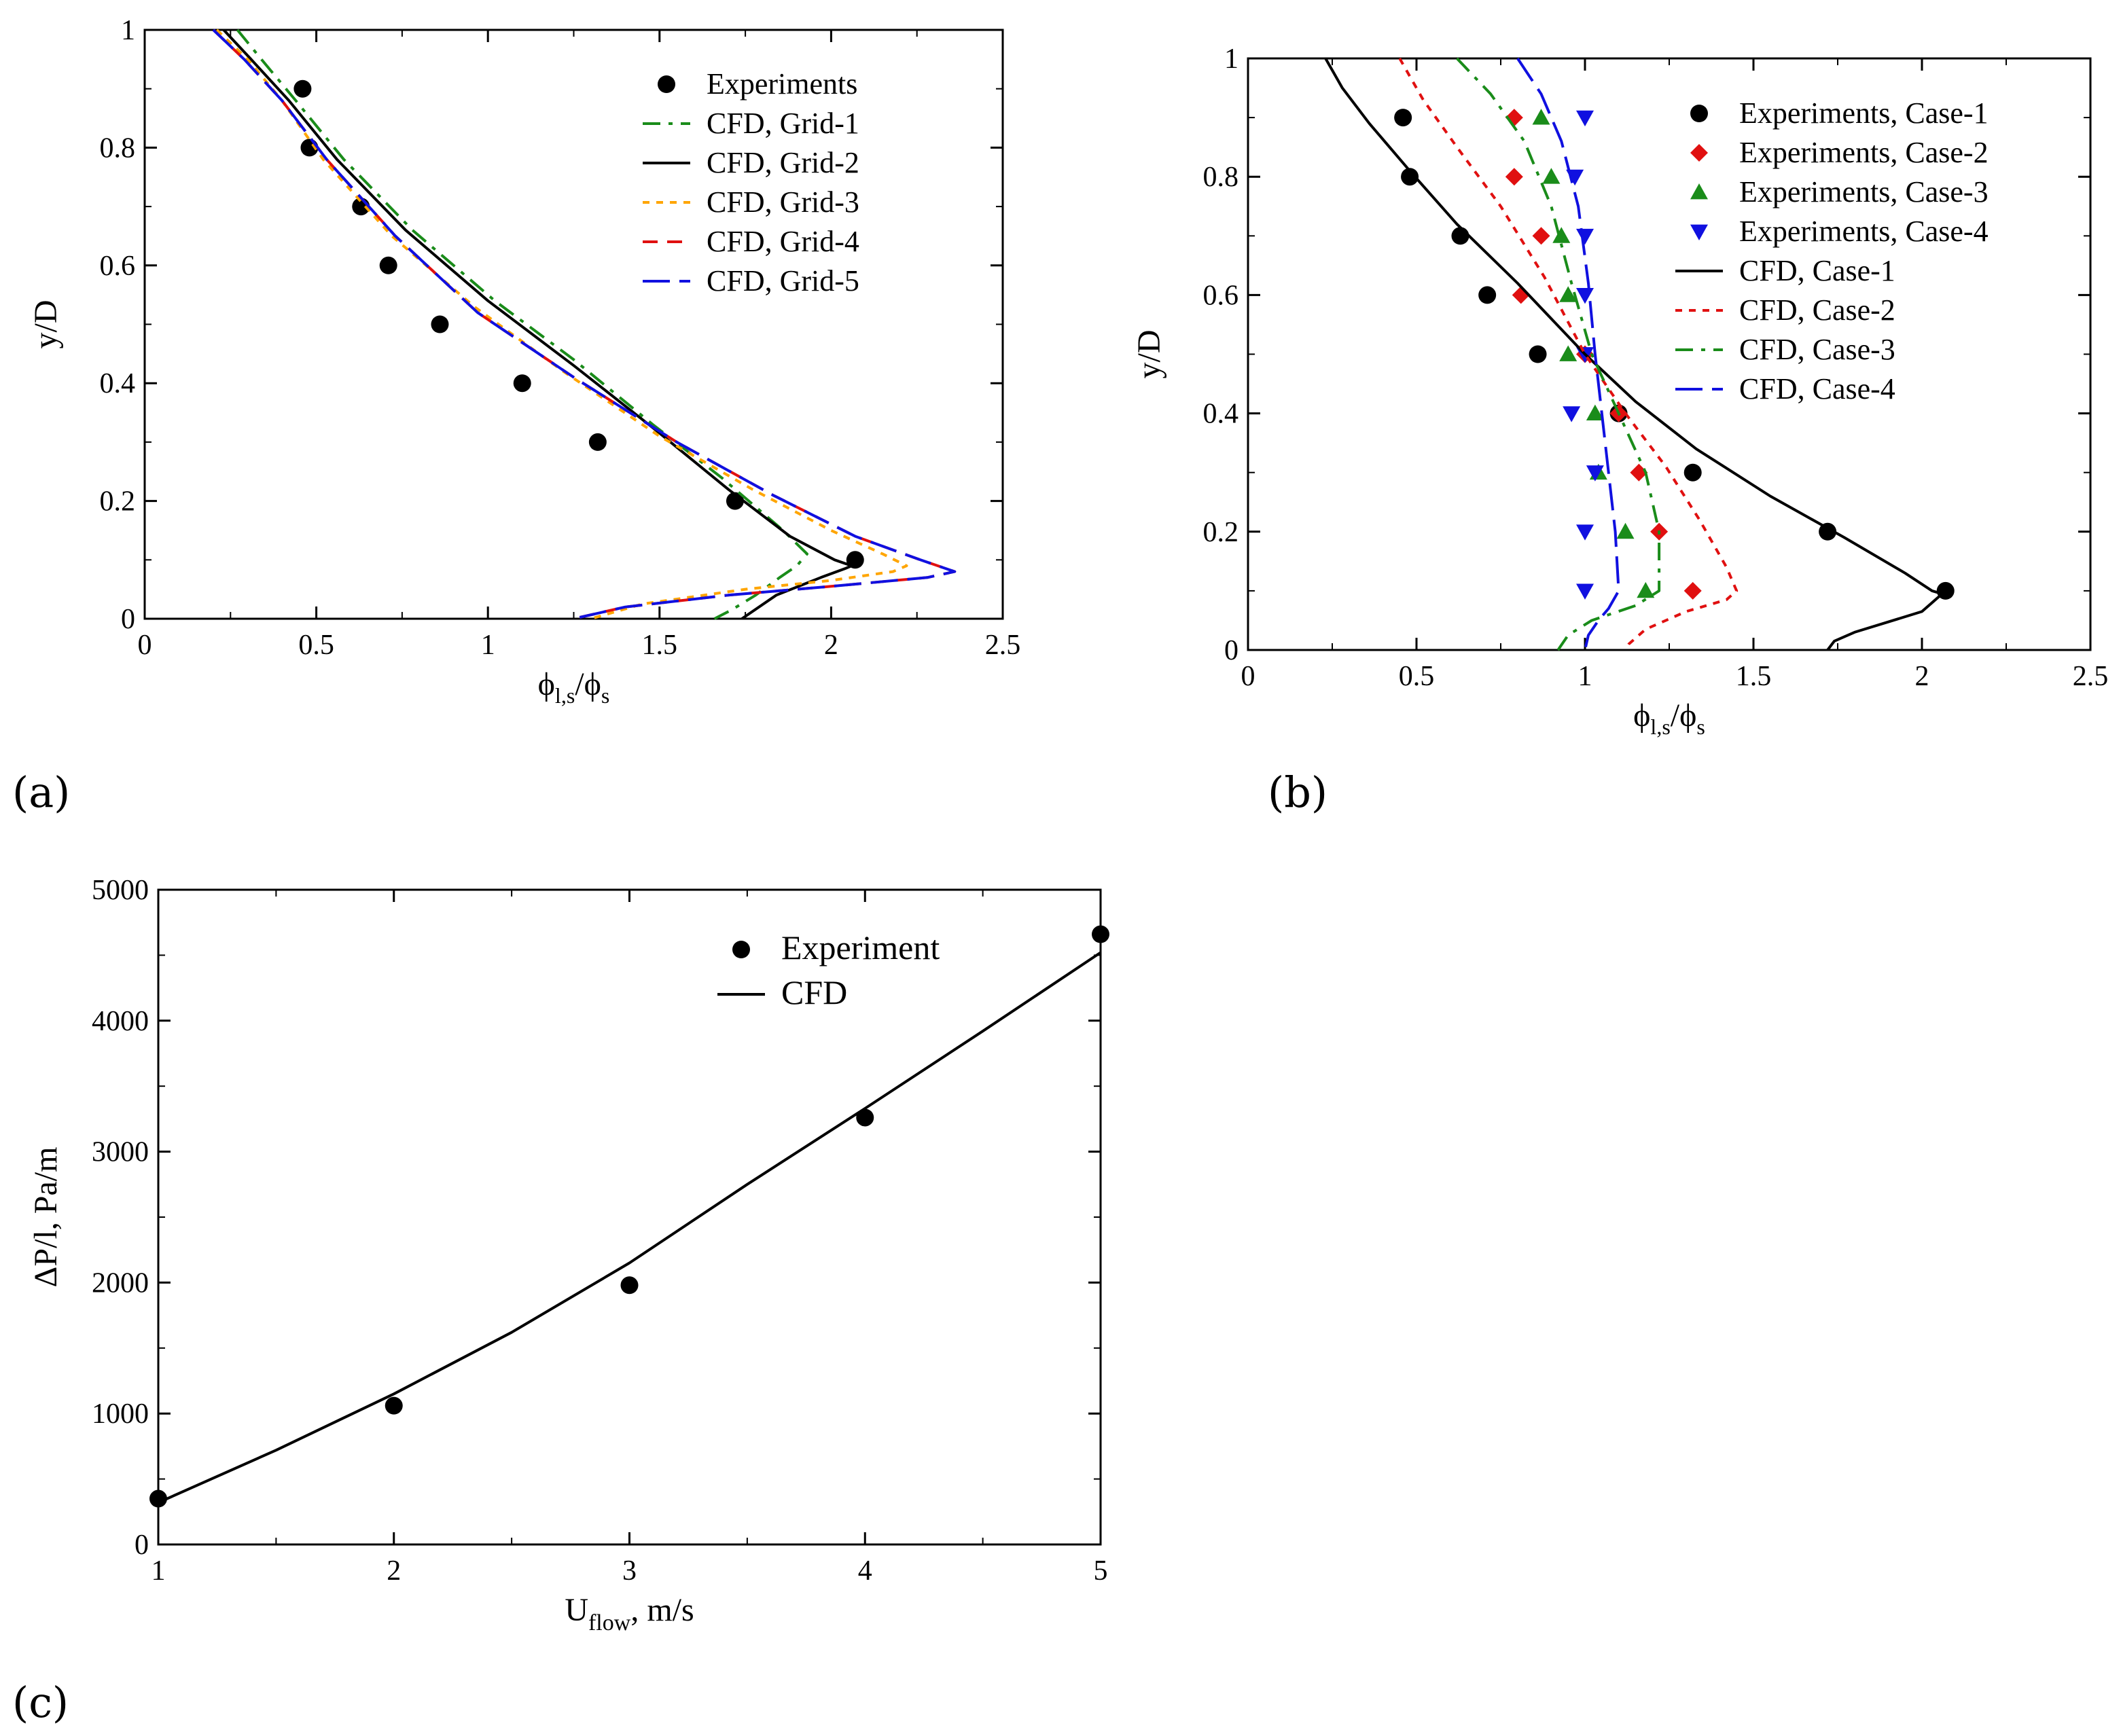 The width and height of the screenshot is (2121, 1736). I want to click on legend-label-experiments: Experiments, so click(782, 84).